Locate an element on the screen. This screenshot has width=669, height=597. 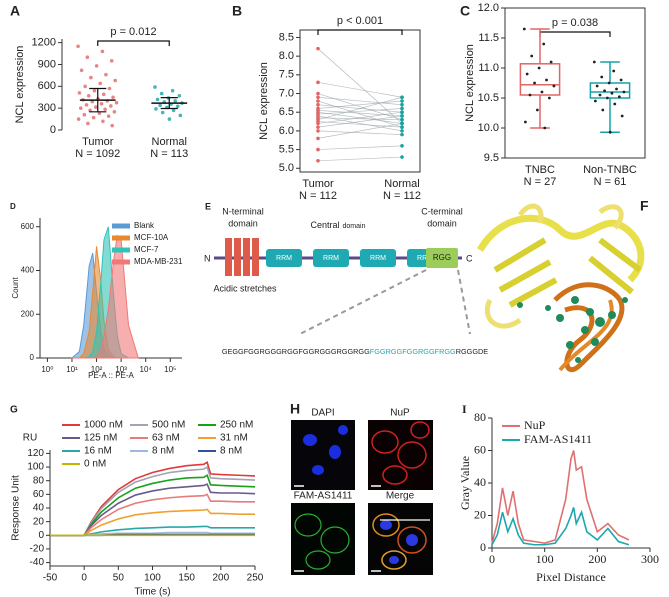
y-tick-label: 8.5 is located at coordinates (286, 37).